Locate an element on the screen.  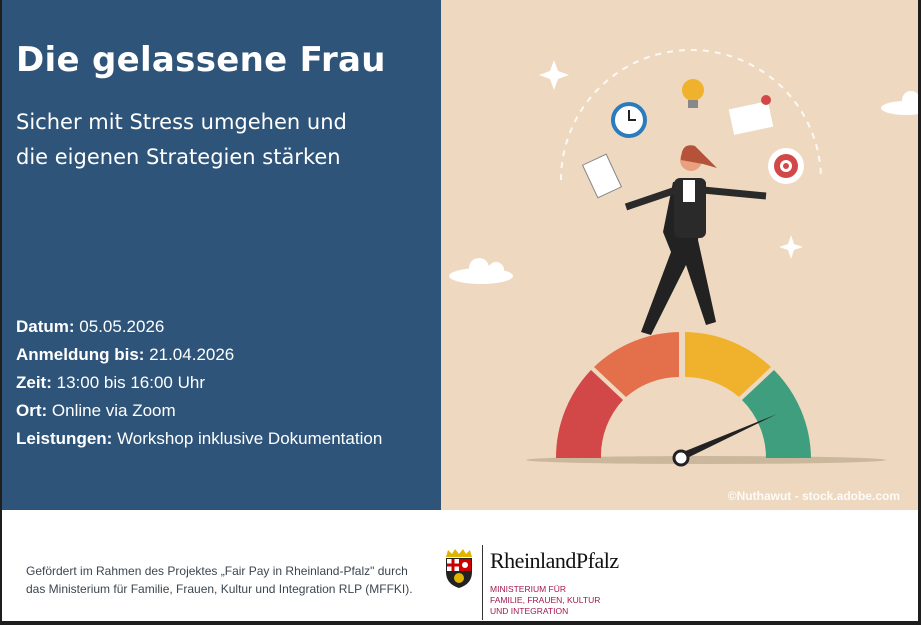
alarm-clock-icon is located at coordinates (629, 120).